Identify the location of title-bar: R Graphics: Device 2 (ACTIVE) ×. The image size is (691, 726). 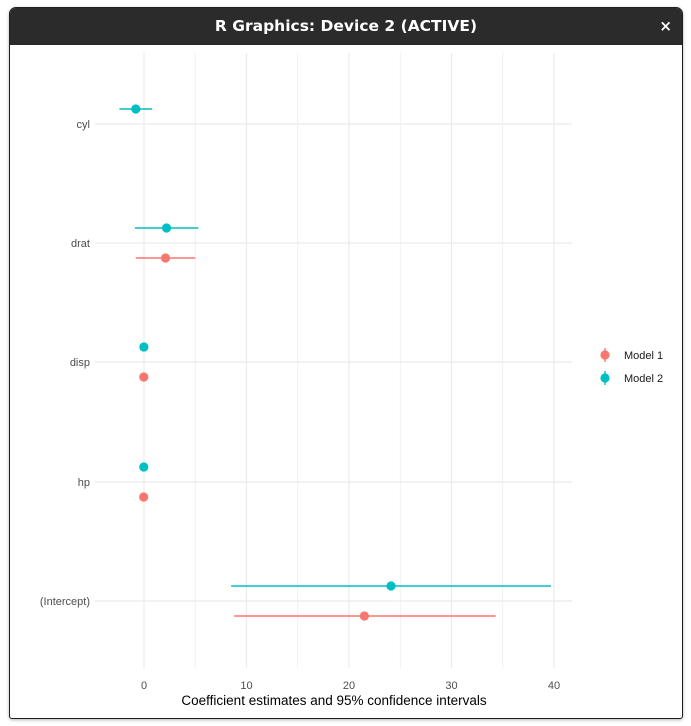
(346, 26).